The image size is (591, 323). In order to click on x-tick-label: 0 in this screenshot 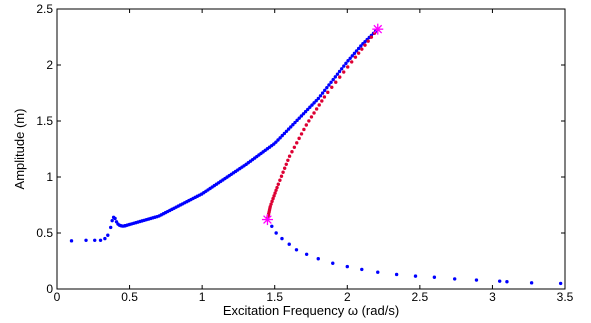, I will do `click(57, 297)`.